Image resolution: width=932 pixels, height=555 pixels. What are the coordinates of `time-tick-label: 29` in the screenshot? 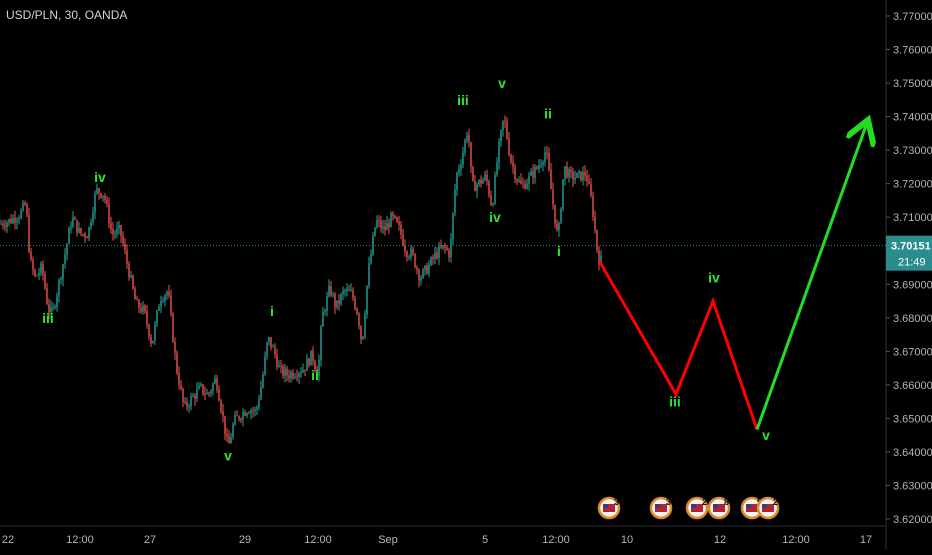 It's located at (245, 540).